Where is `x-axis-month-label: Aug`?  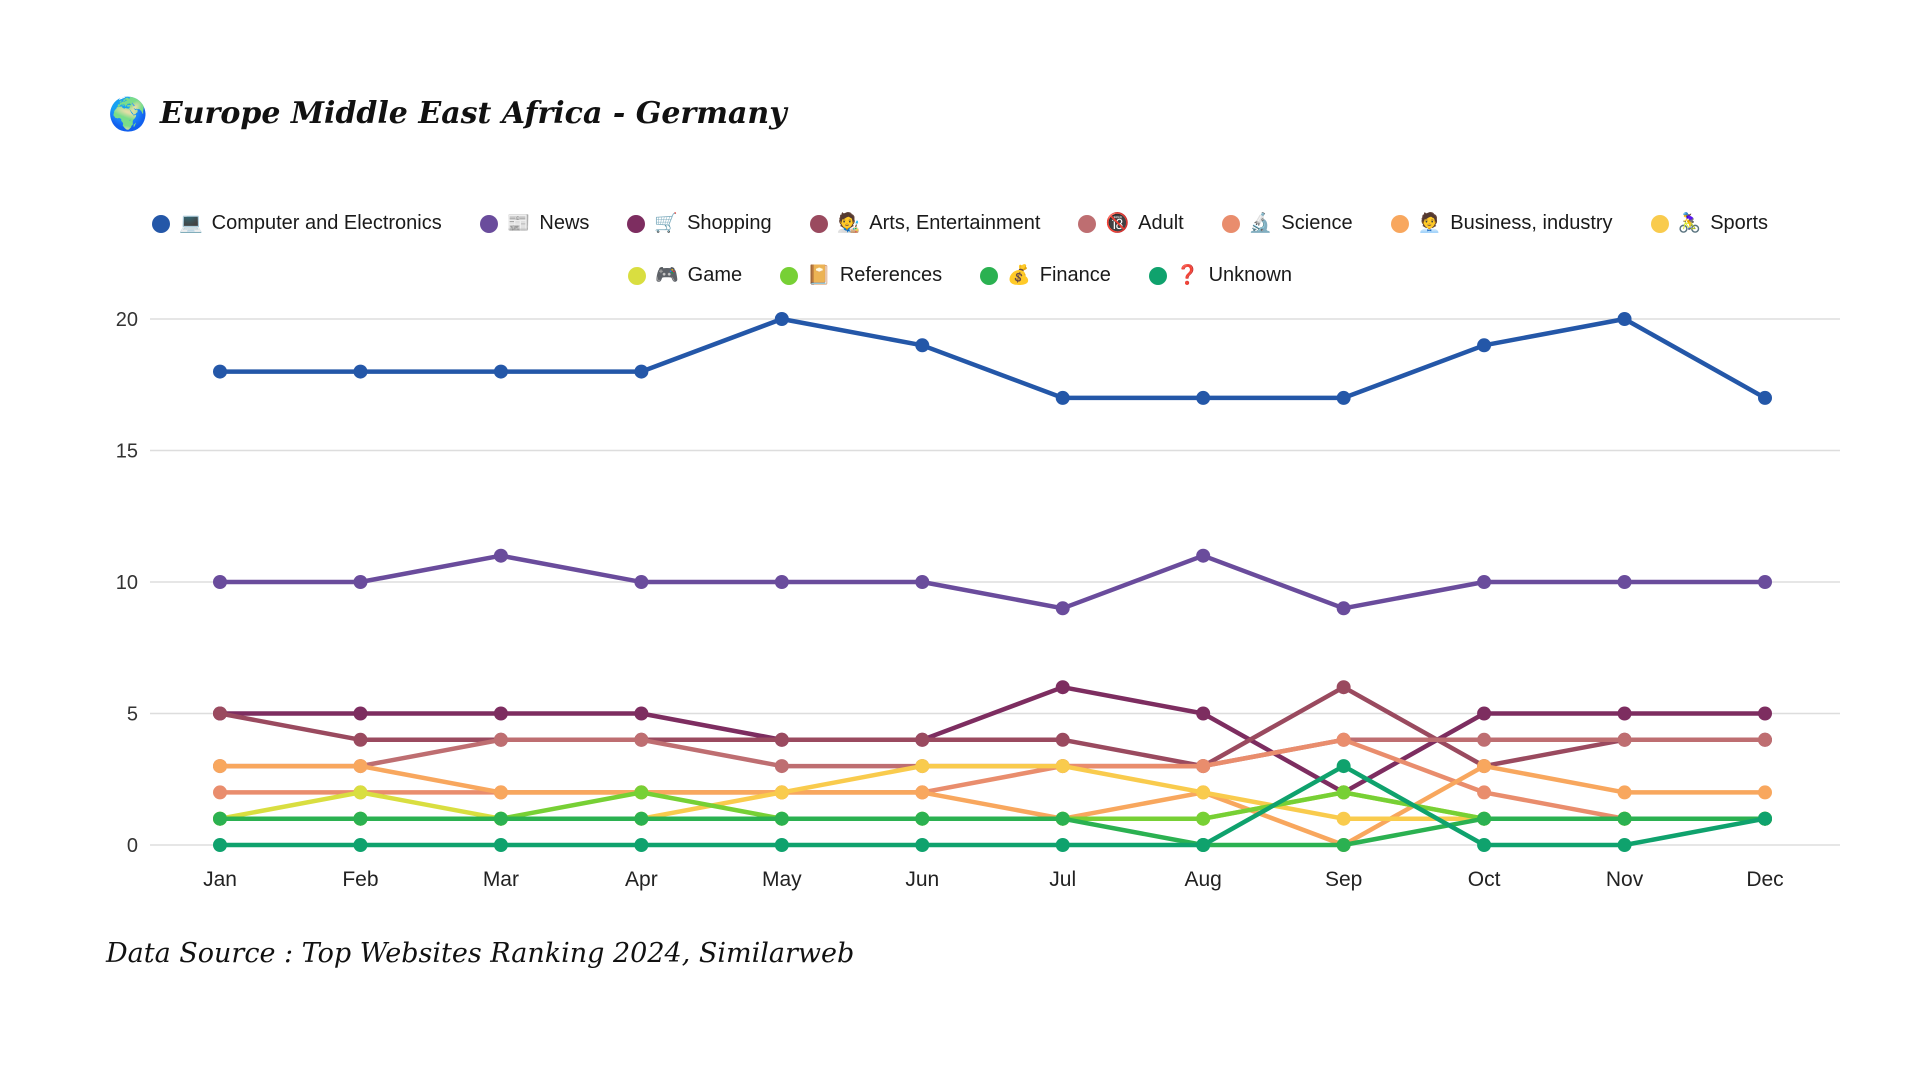
x-axis-month-label: Aug is located at coordinates (1202, 879).